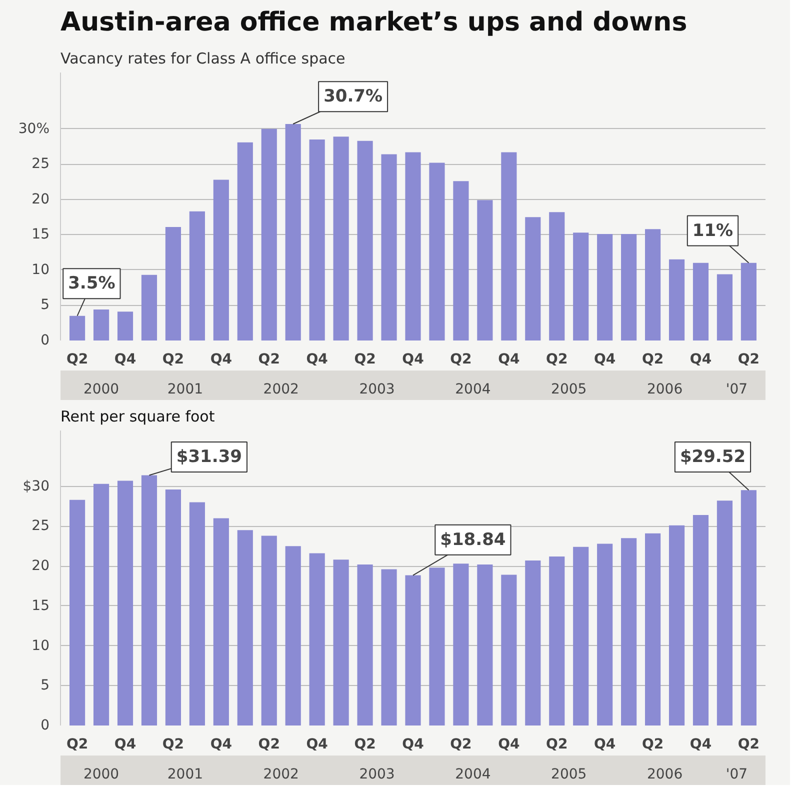  I want to click on data-label: $31.39, so click(209, 457).